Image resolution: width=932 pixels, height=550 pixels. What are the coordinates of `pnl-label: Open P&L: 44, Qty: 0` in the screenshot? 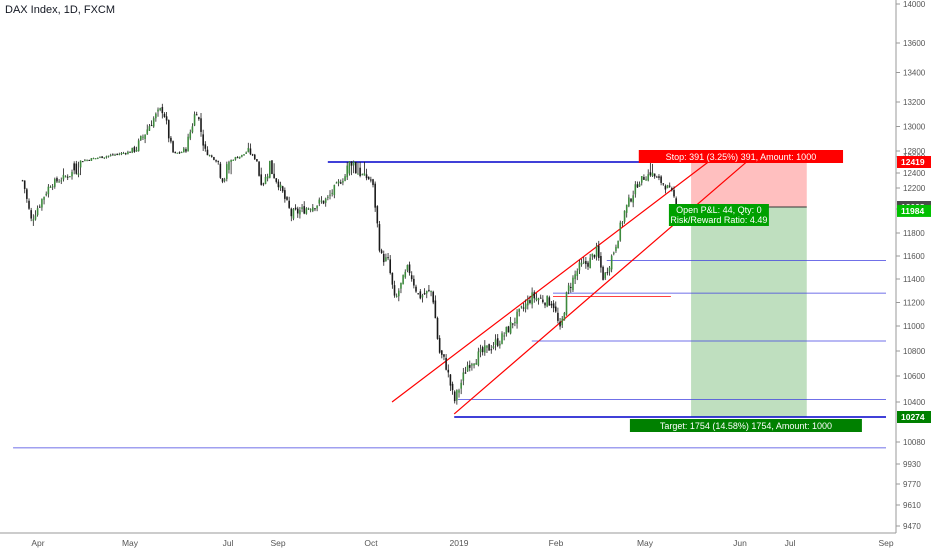 It's located at (719, 210).